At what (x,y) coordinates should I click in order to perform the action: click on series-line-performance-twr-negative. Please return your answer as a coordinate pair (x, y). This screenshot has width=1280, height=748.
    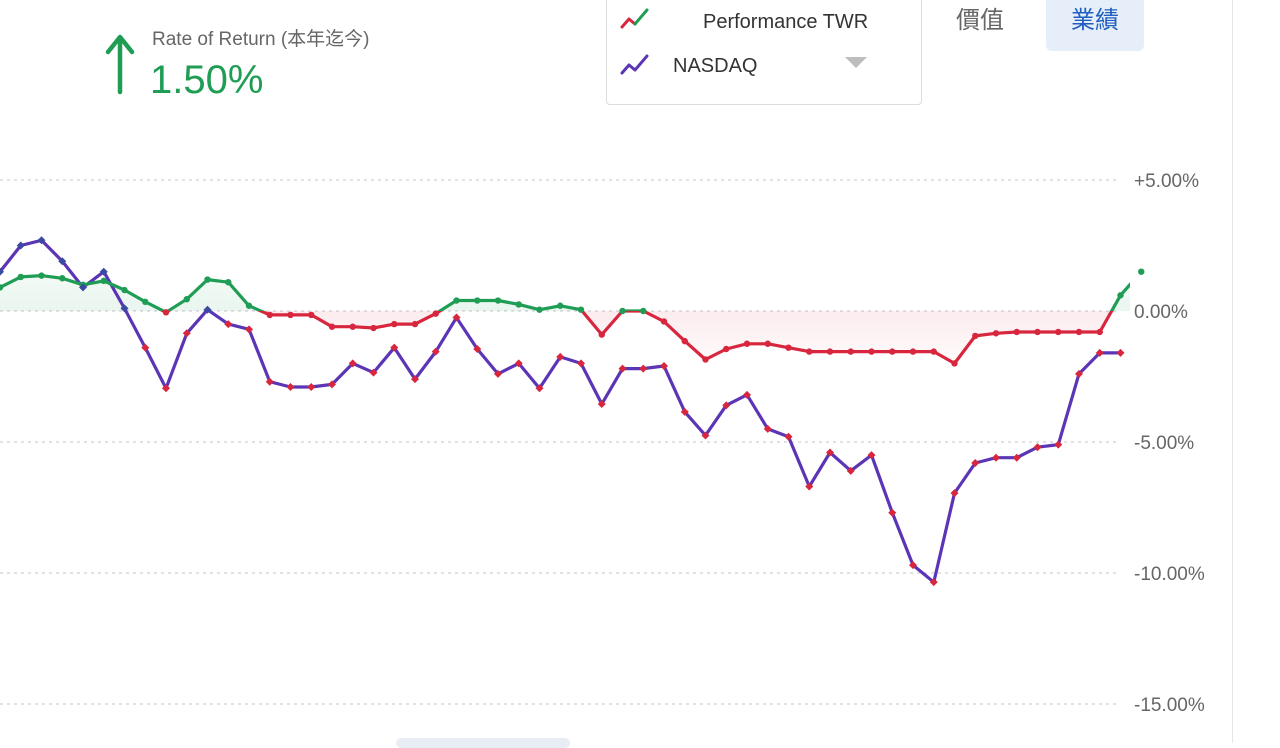
    Looking at the image, I should click on (636, 338).